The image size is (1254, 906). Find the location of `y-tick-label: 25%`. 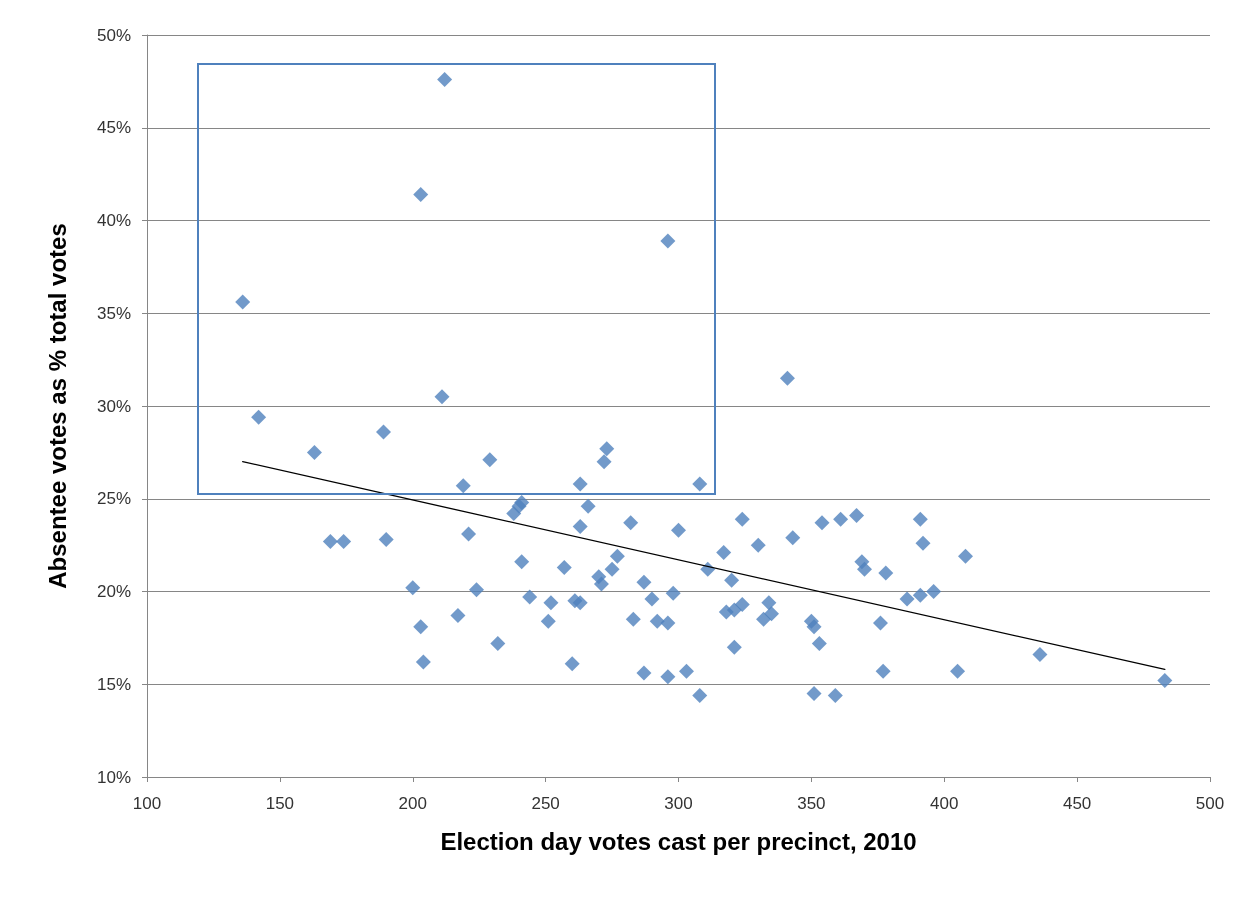

y-tick-label: 25% is located at coordinates (113, 499).